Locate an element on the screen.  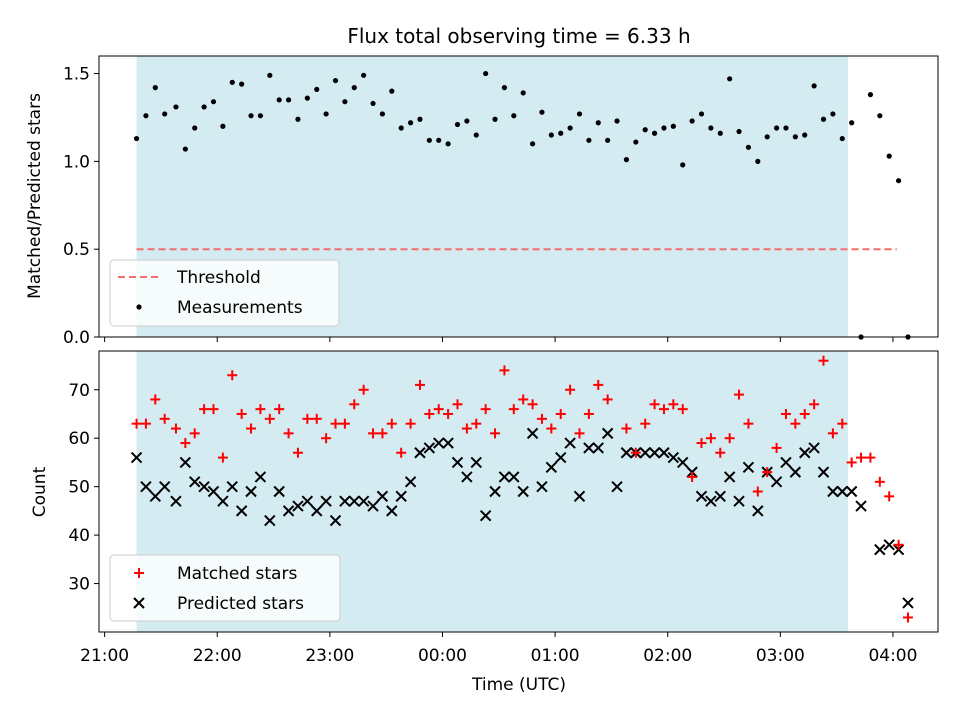
y-tick-label: 1.5 is located at coordinates (76, 75).